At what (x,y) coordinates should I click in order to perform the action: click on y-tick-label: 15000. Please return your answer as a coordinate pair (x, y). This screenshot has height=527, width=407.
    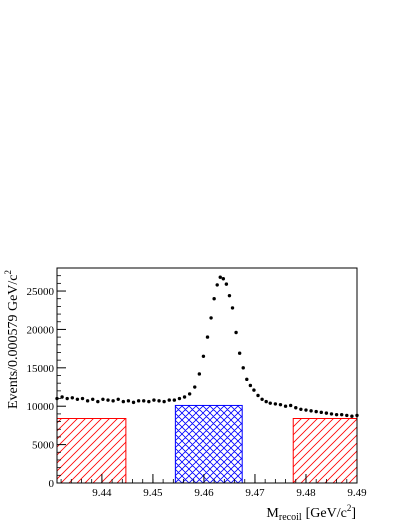
    Looking at the image, I should click on (41, 369).